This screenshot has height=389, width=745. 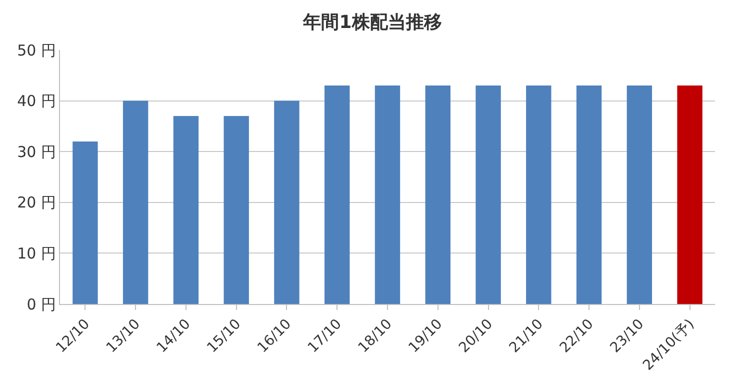 I want to click on y-tick-label: 10 円, so click(x=36, y=253).